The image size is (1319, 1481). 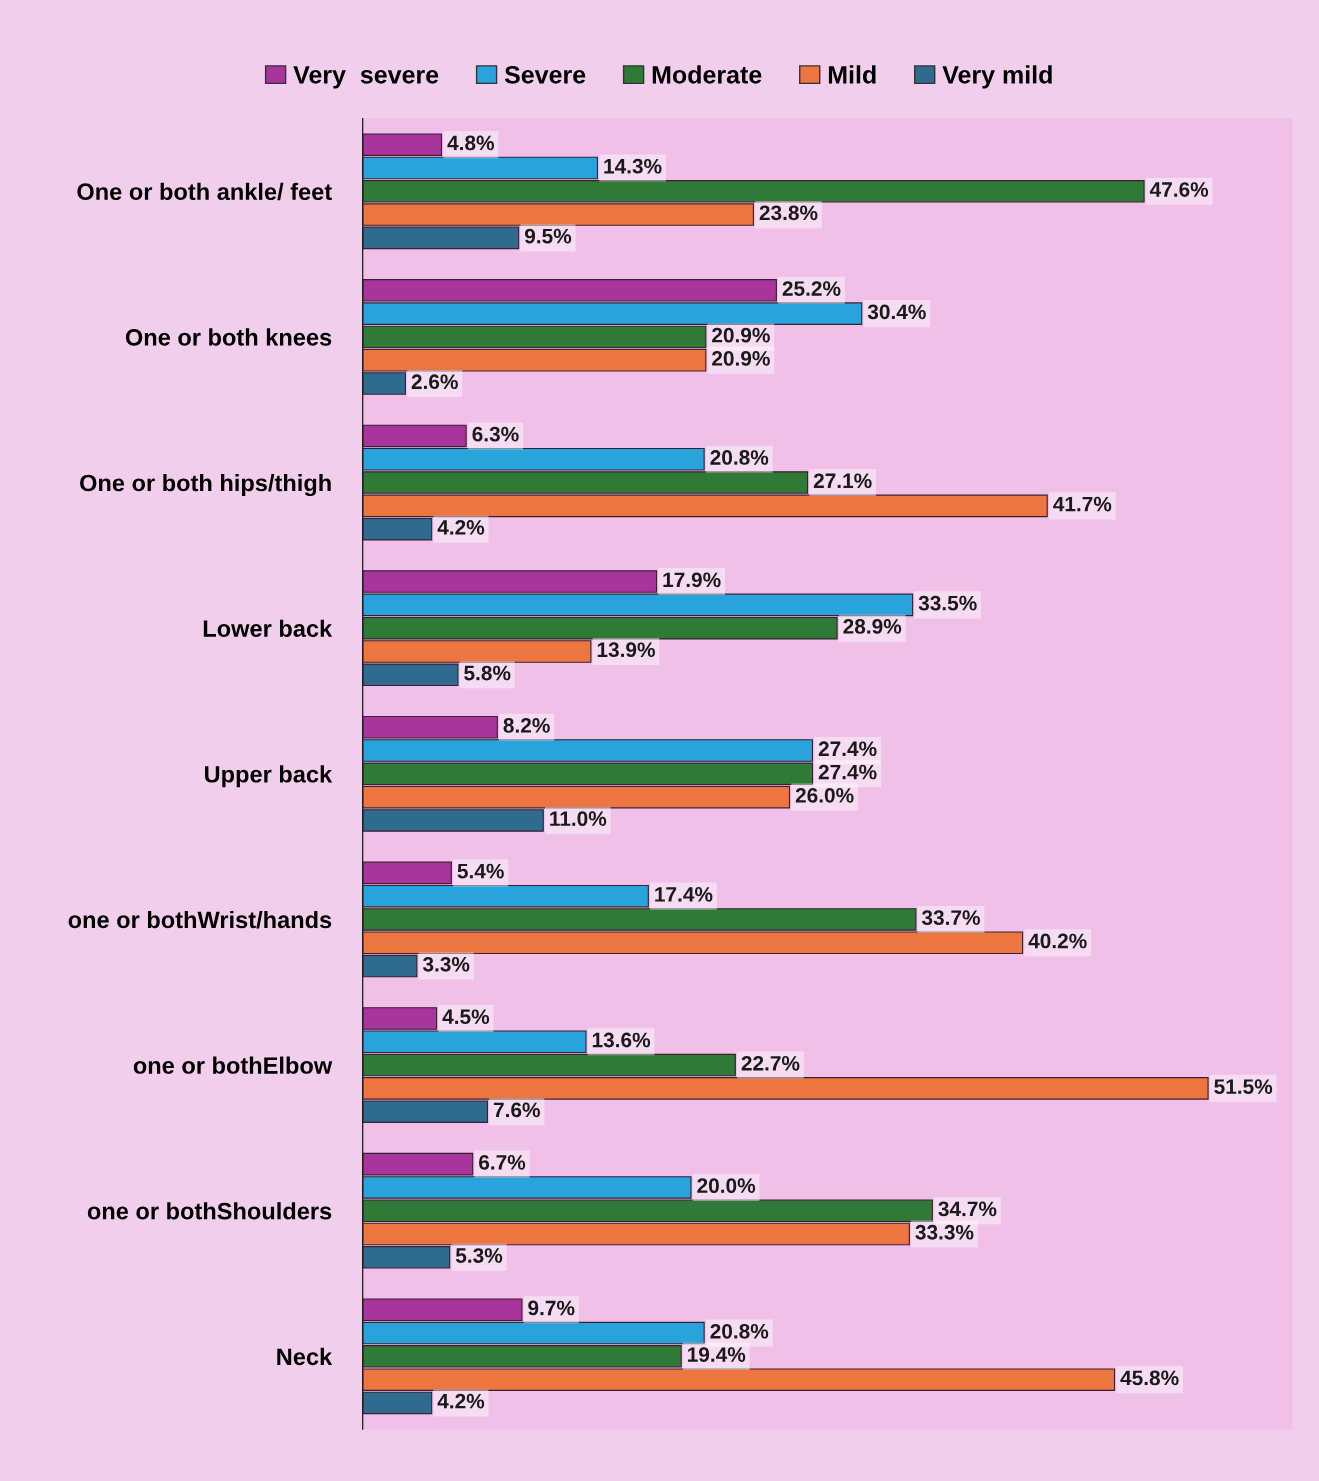 What do you see at coordinates (692, 580) in the screenshot?
I see `data-label: 17.9%` at bounding box center [692, 580].